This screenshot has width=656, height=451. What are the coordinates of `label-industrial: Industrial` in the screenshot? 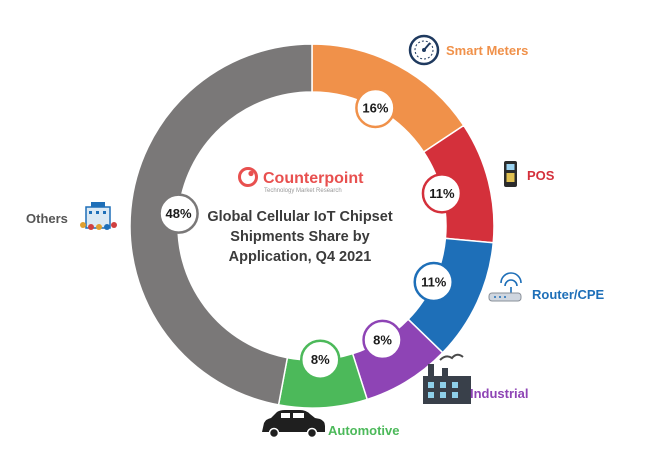 It's located at (499, 393).